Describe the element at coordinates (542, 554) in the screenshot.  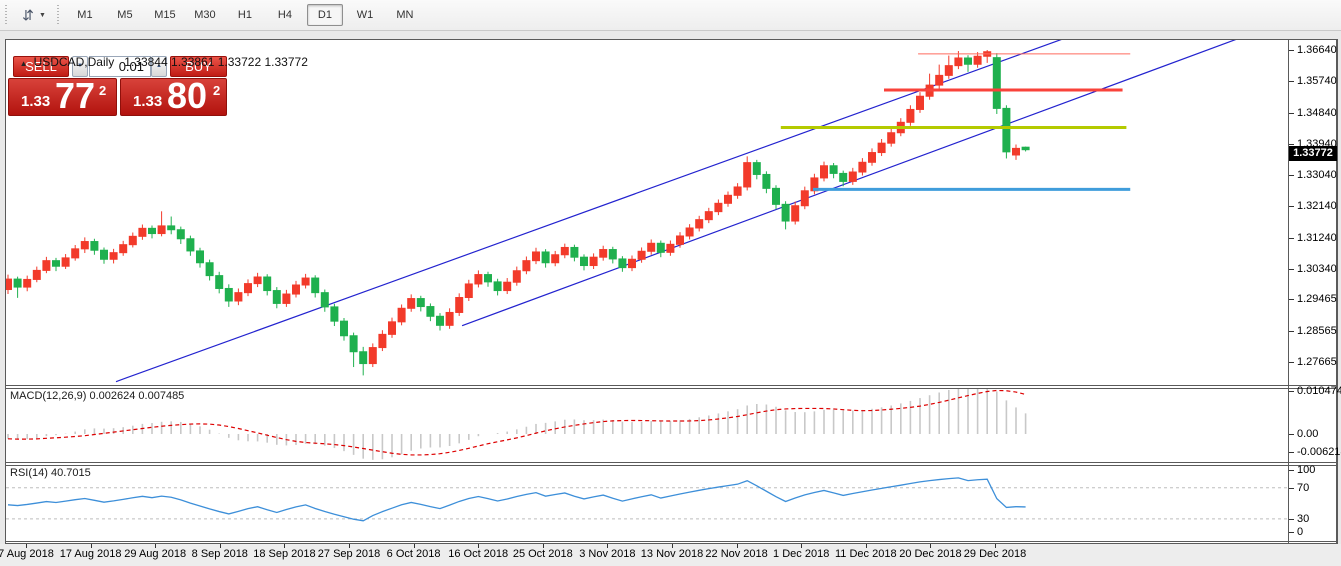
I see `date-axis-label: 25 Oct 2018` at that location.